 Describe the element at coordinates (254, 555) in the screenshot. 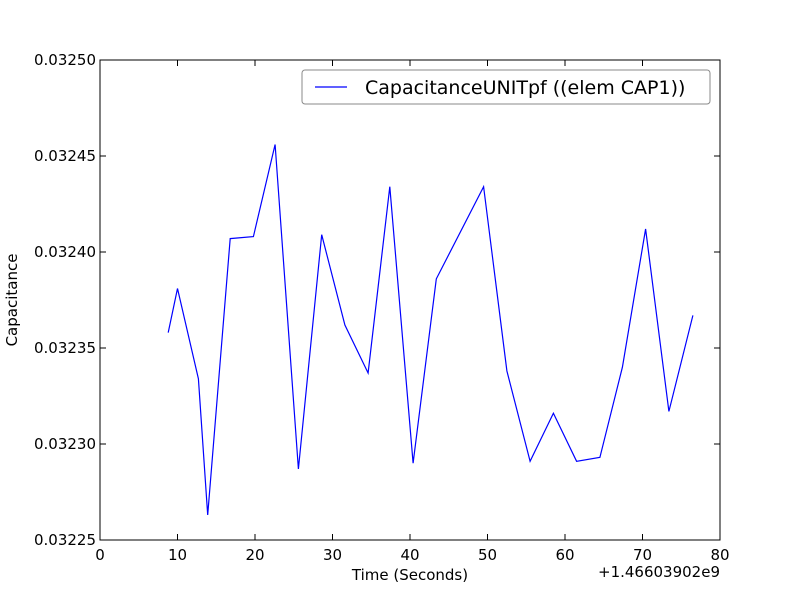

I see `x-tick-label: 20` at that location.